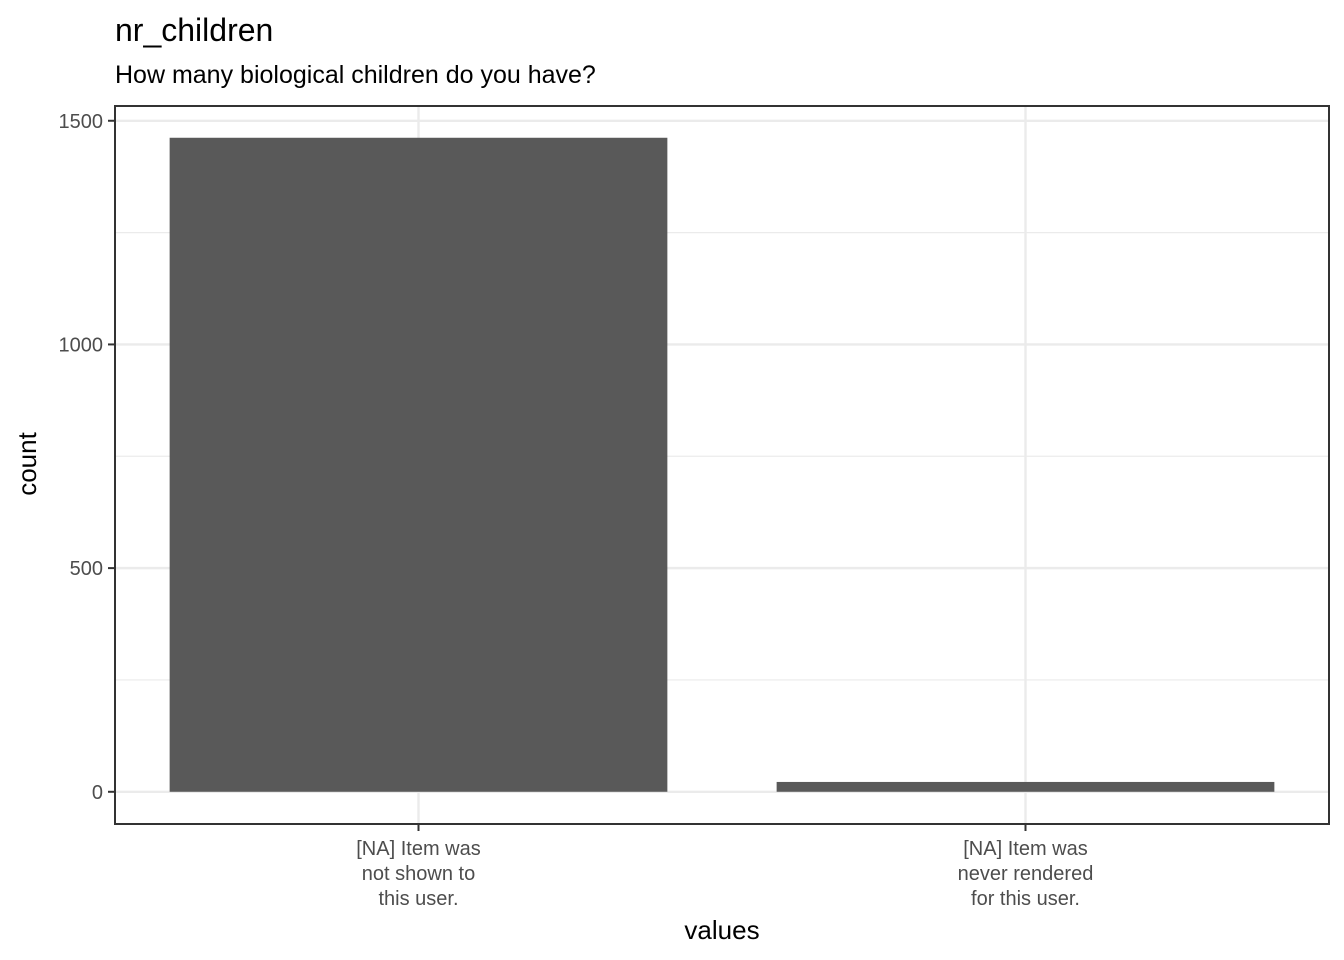 The image size is (1344, 960). Describe the element at coordinates (194, 30) in the screenshot. I see `chart-title: nr_children` at that location.